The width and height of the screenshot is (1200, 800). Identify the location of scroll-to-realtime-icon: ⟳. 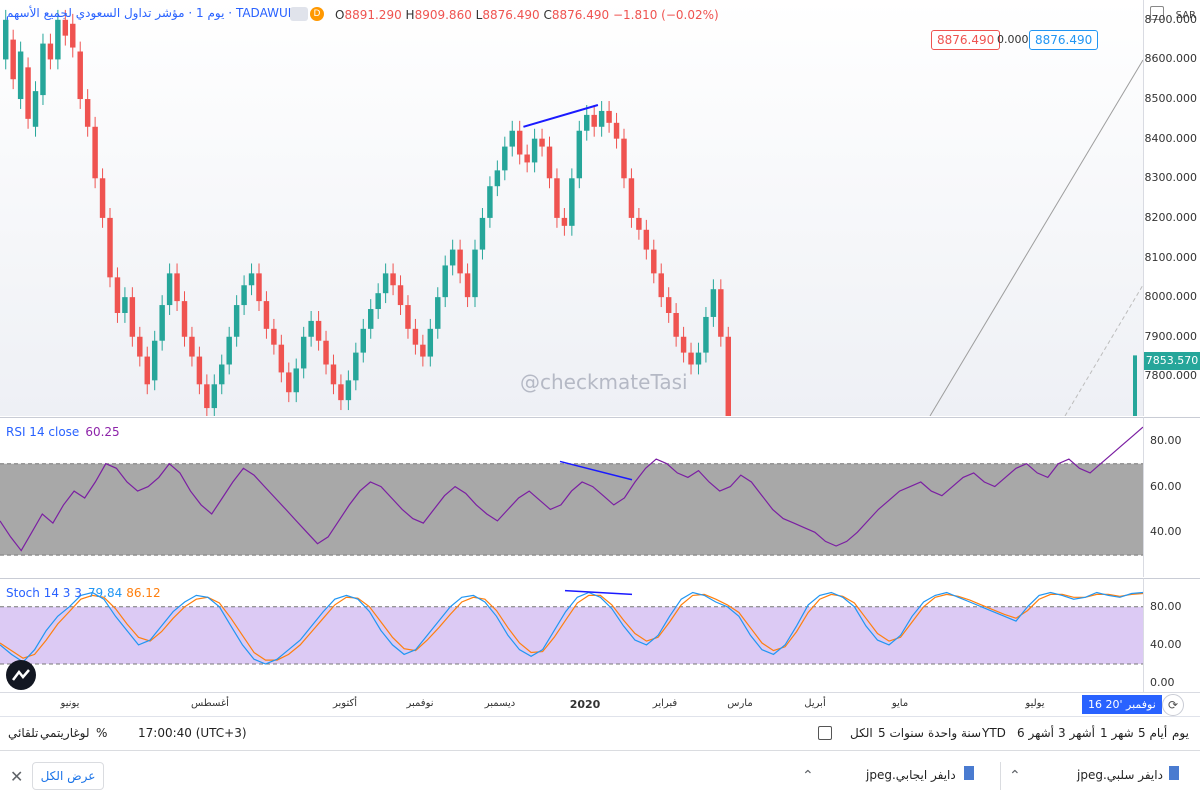
(1173, 705).